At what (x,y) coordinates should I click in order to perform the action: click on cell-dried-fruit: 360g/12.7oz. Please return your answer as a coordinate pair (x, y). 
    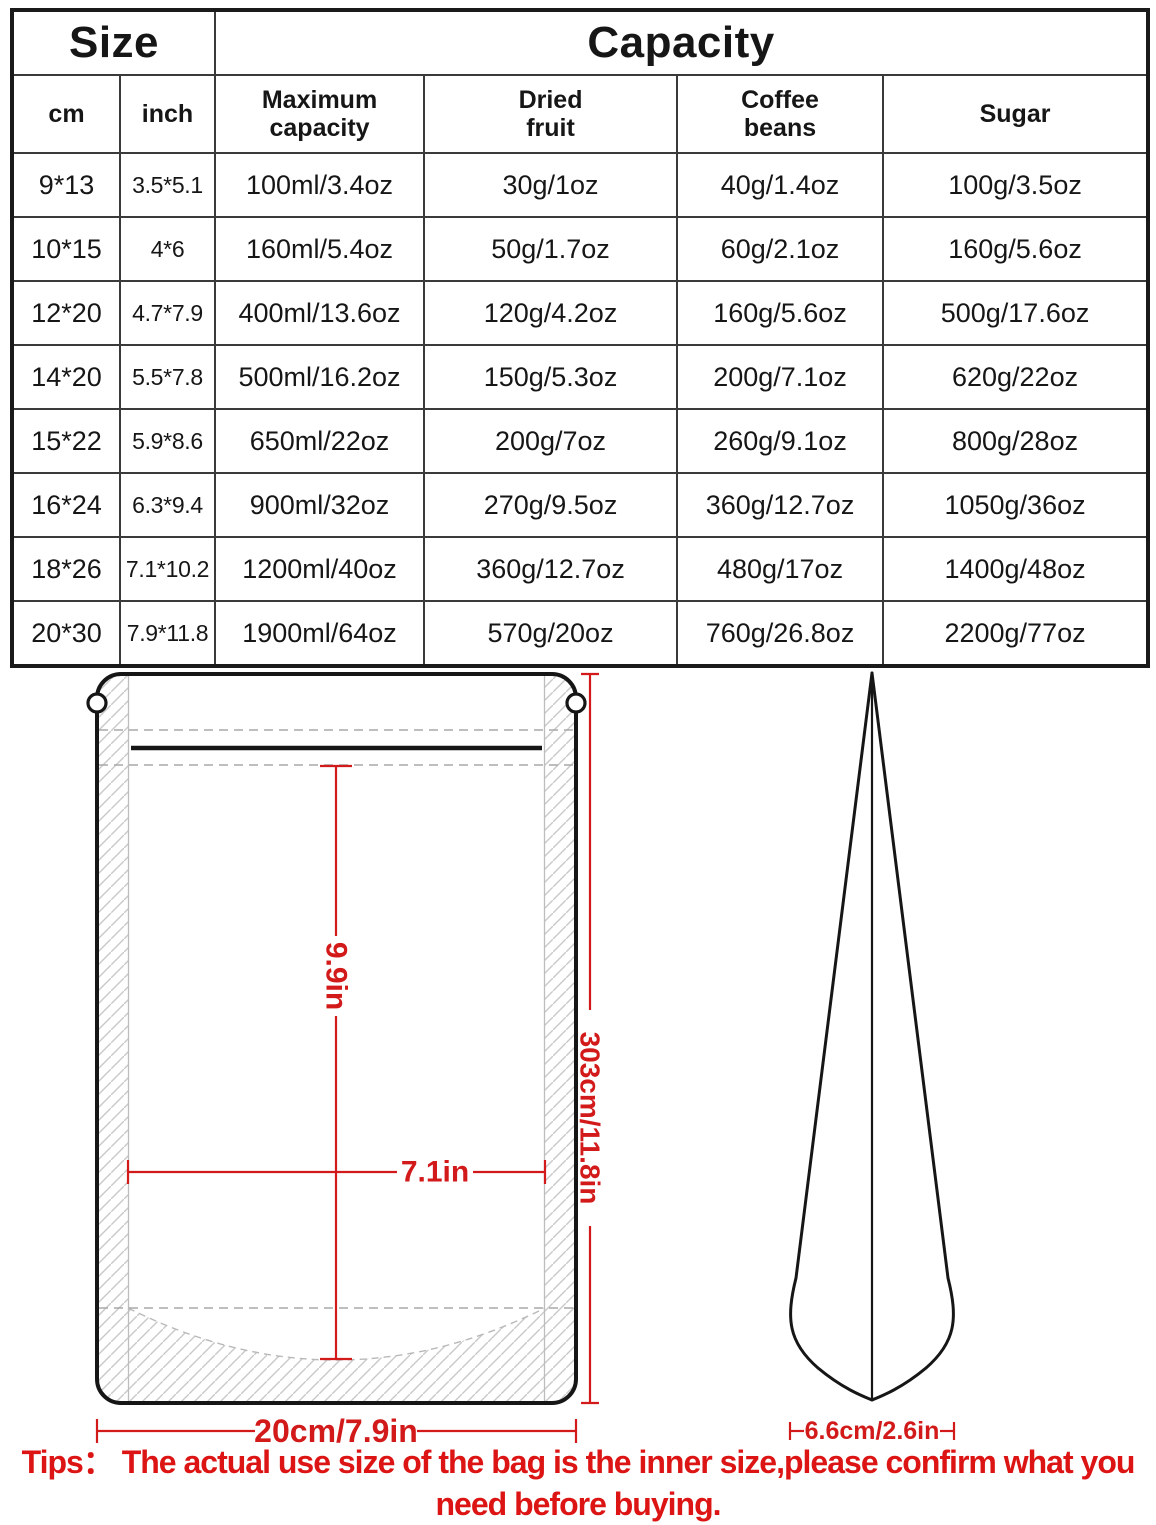
    Looking at the image, I should click on (551, 569).